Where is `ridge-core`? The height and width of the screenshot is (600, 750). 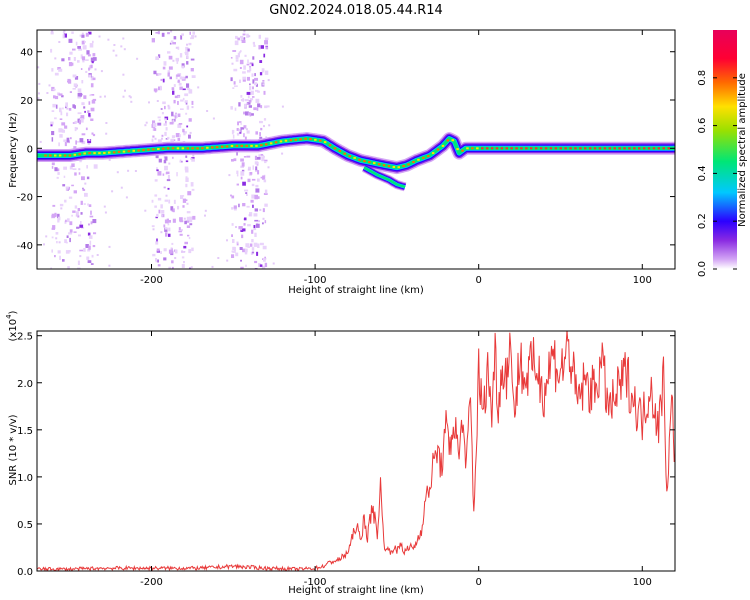
ridge-core is located at coordinates (357, 153).